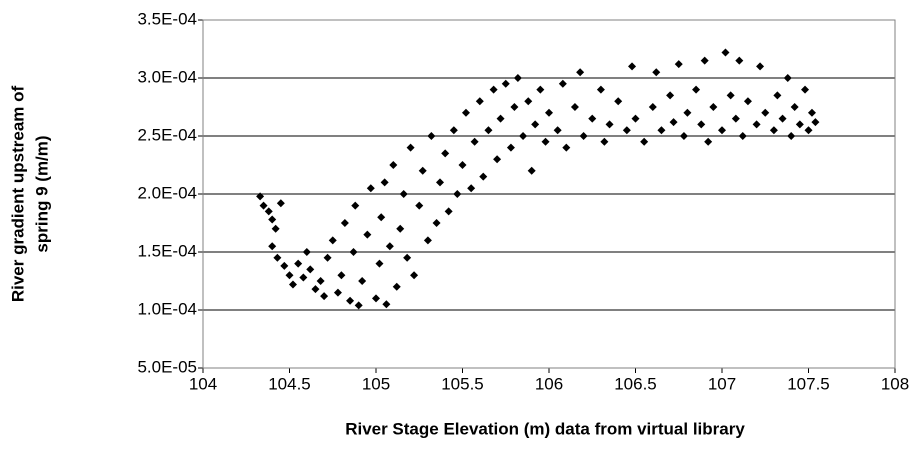  What do you see at coordinates (17, 193) in the screenshot?
I see `y-axis-title-line: River gradient upstream of` at bounding box center [17, 193].